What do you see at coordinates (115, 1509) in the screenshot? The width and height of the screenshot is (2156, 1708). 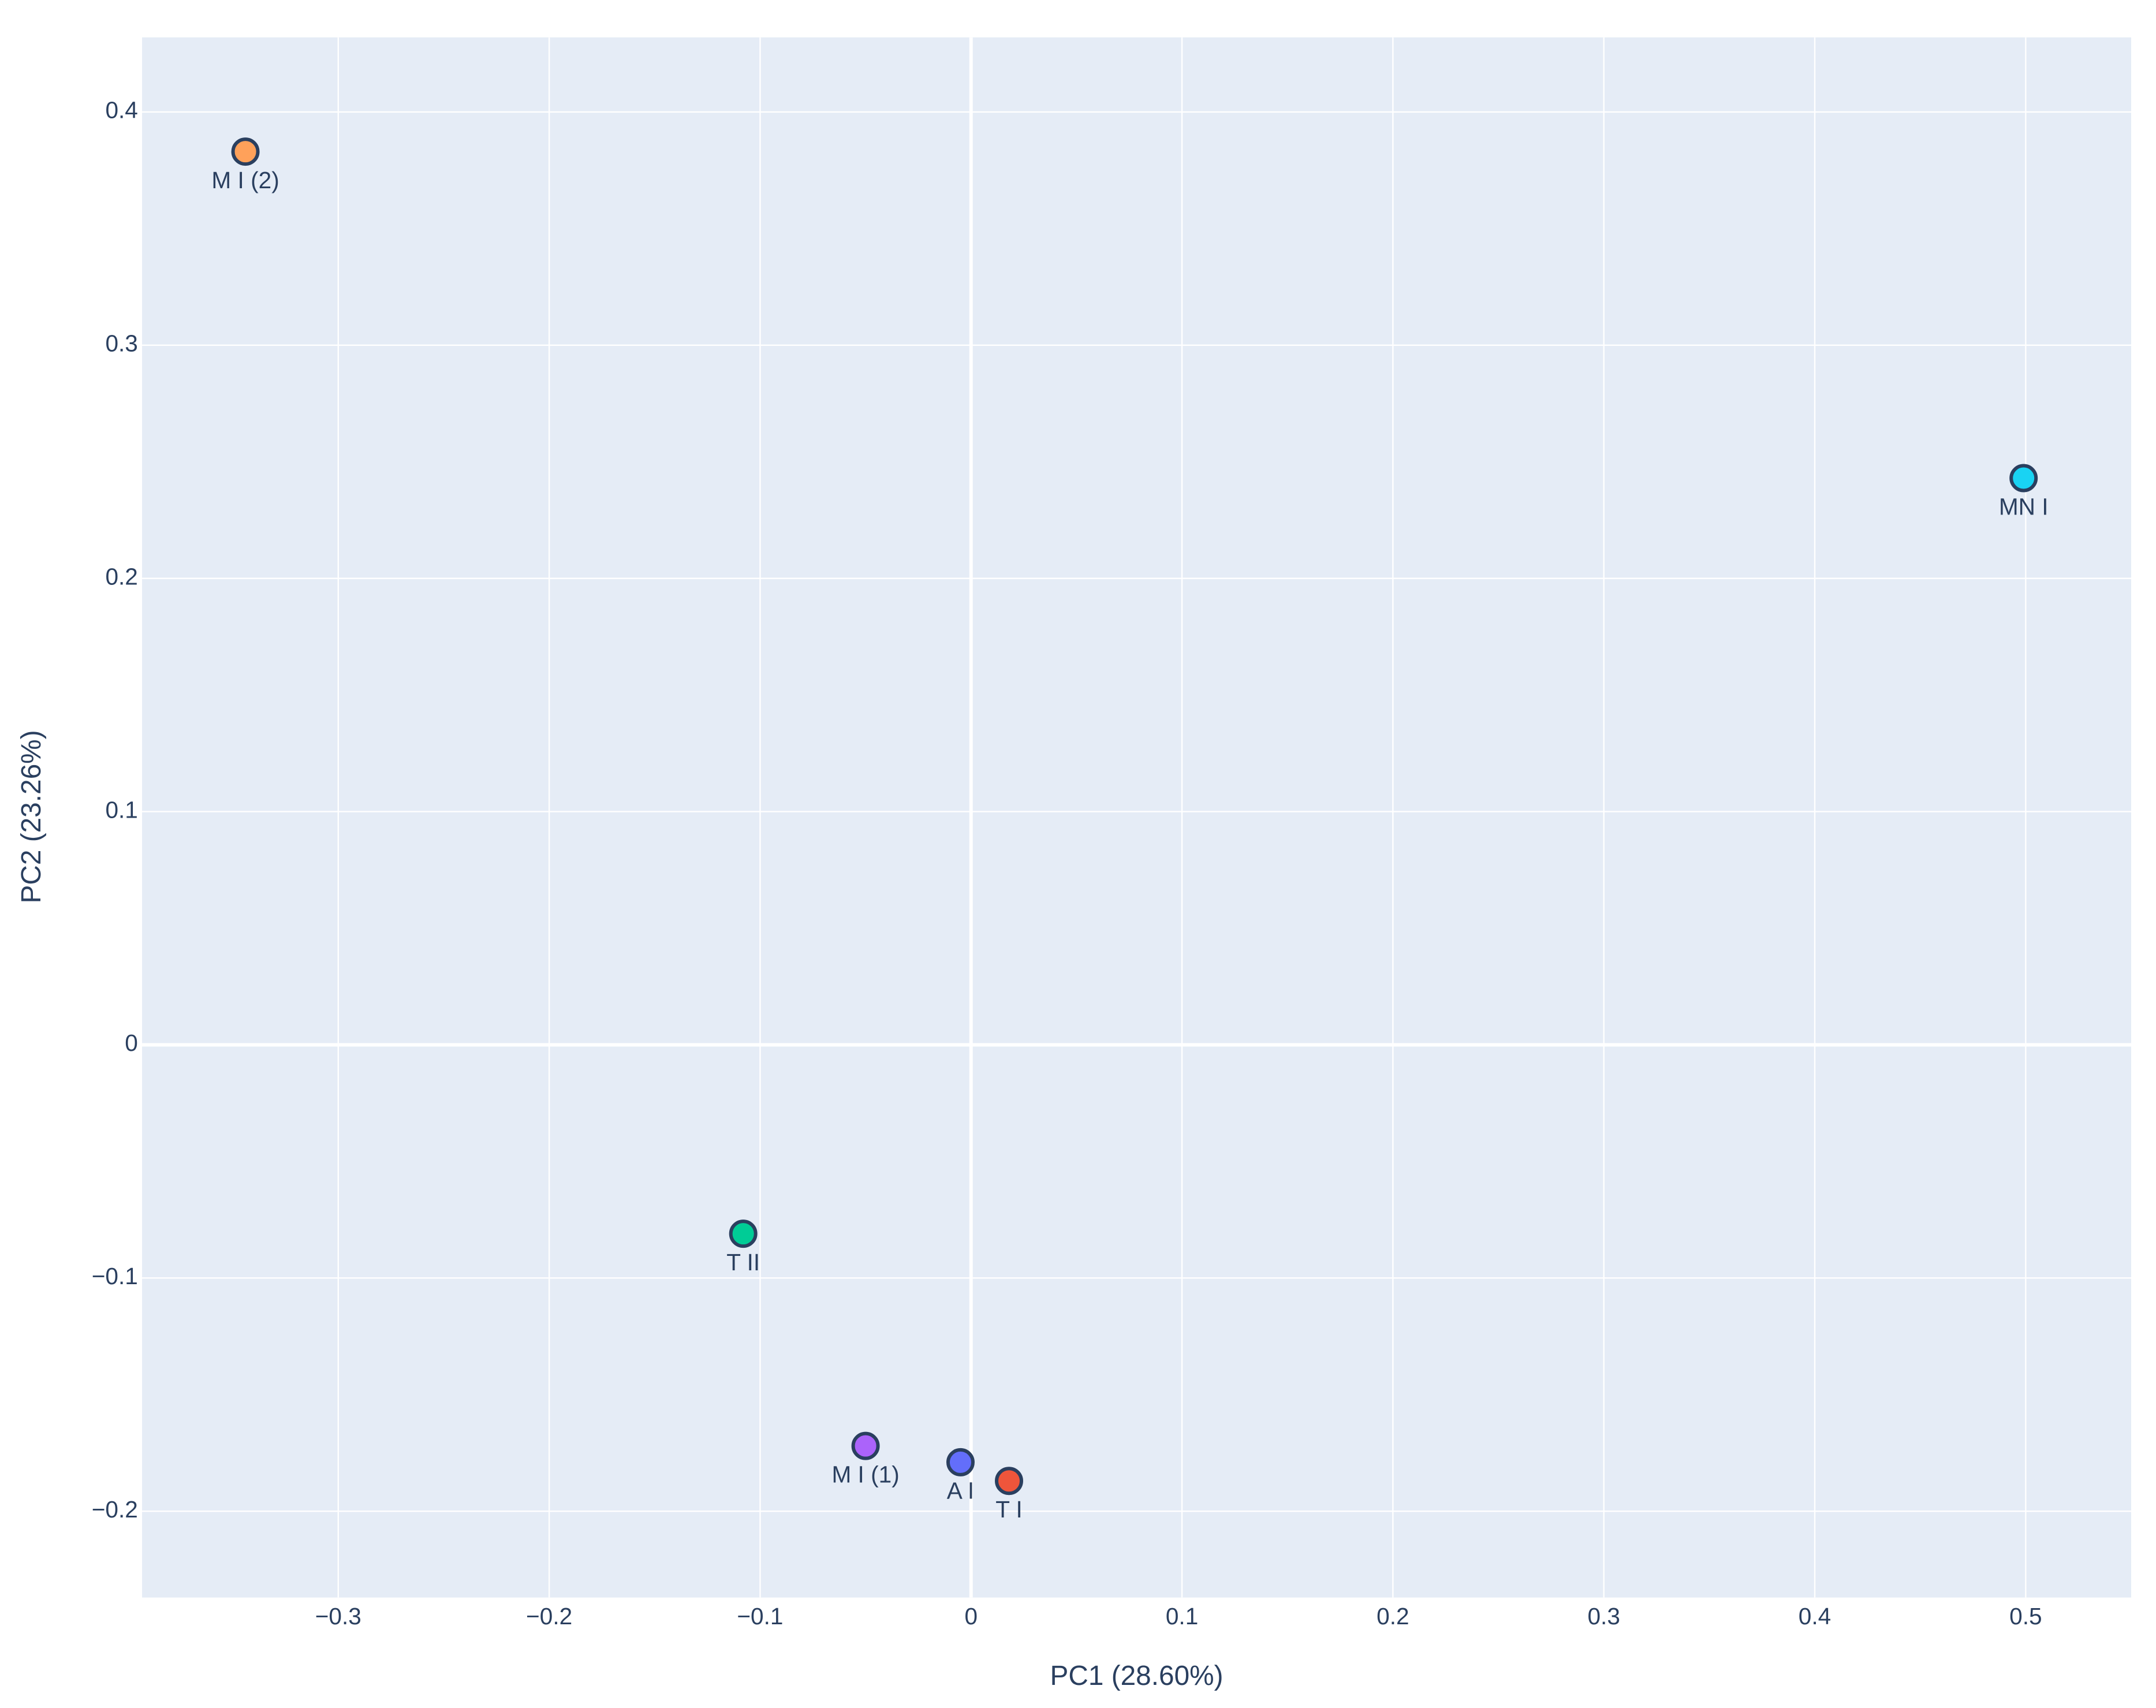 I see `y-tick-label: −0.2` at bounding box center [115, 1509].